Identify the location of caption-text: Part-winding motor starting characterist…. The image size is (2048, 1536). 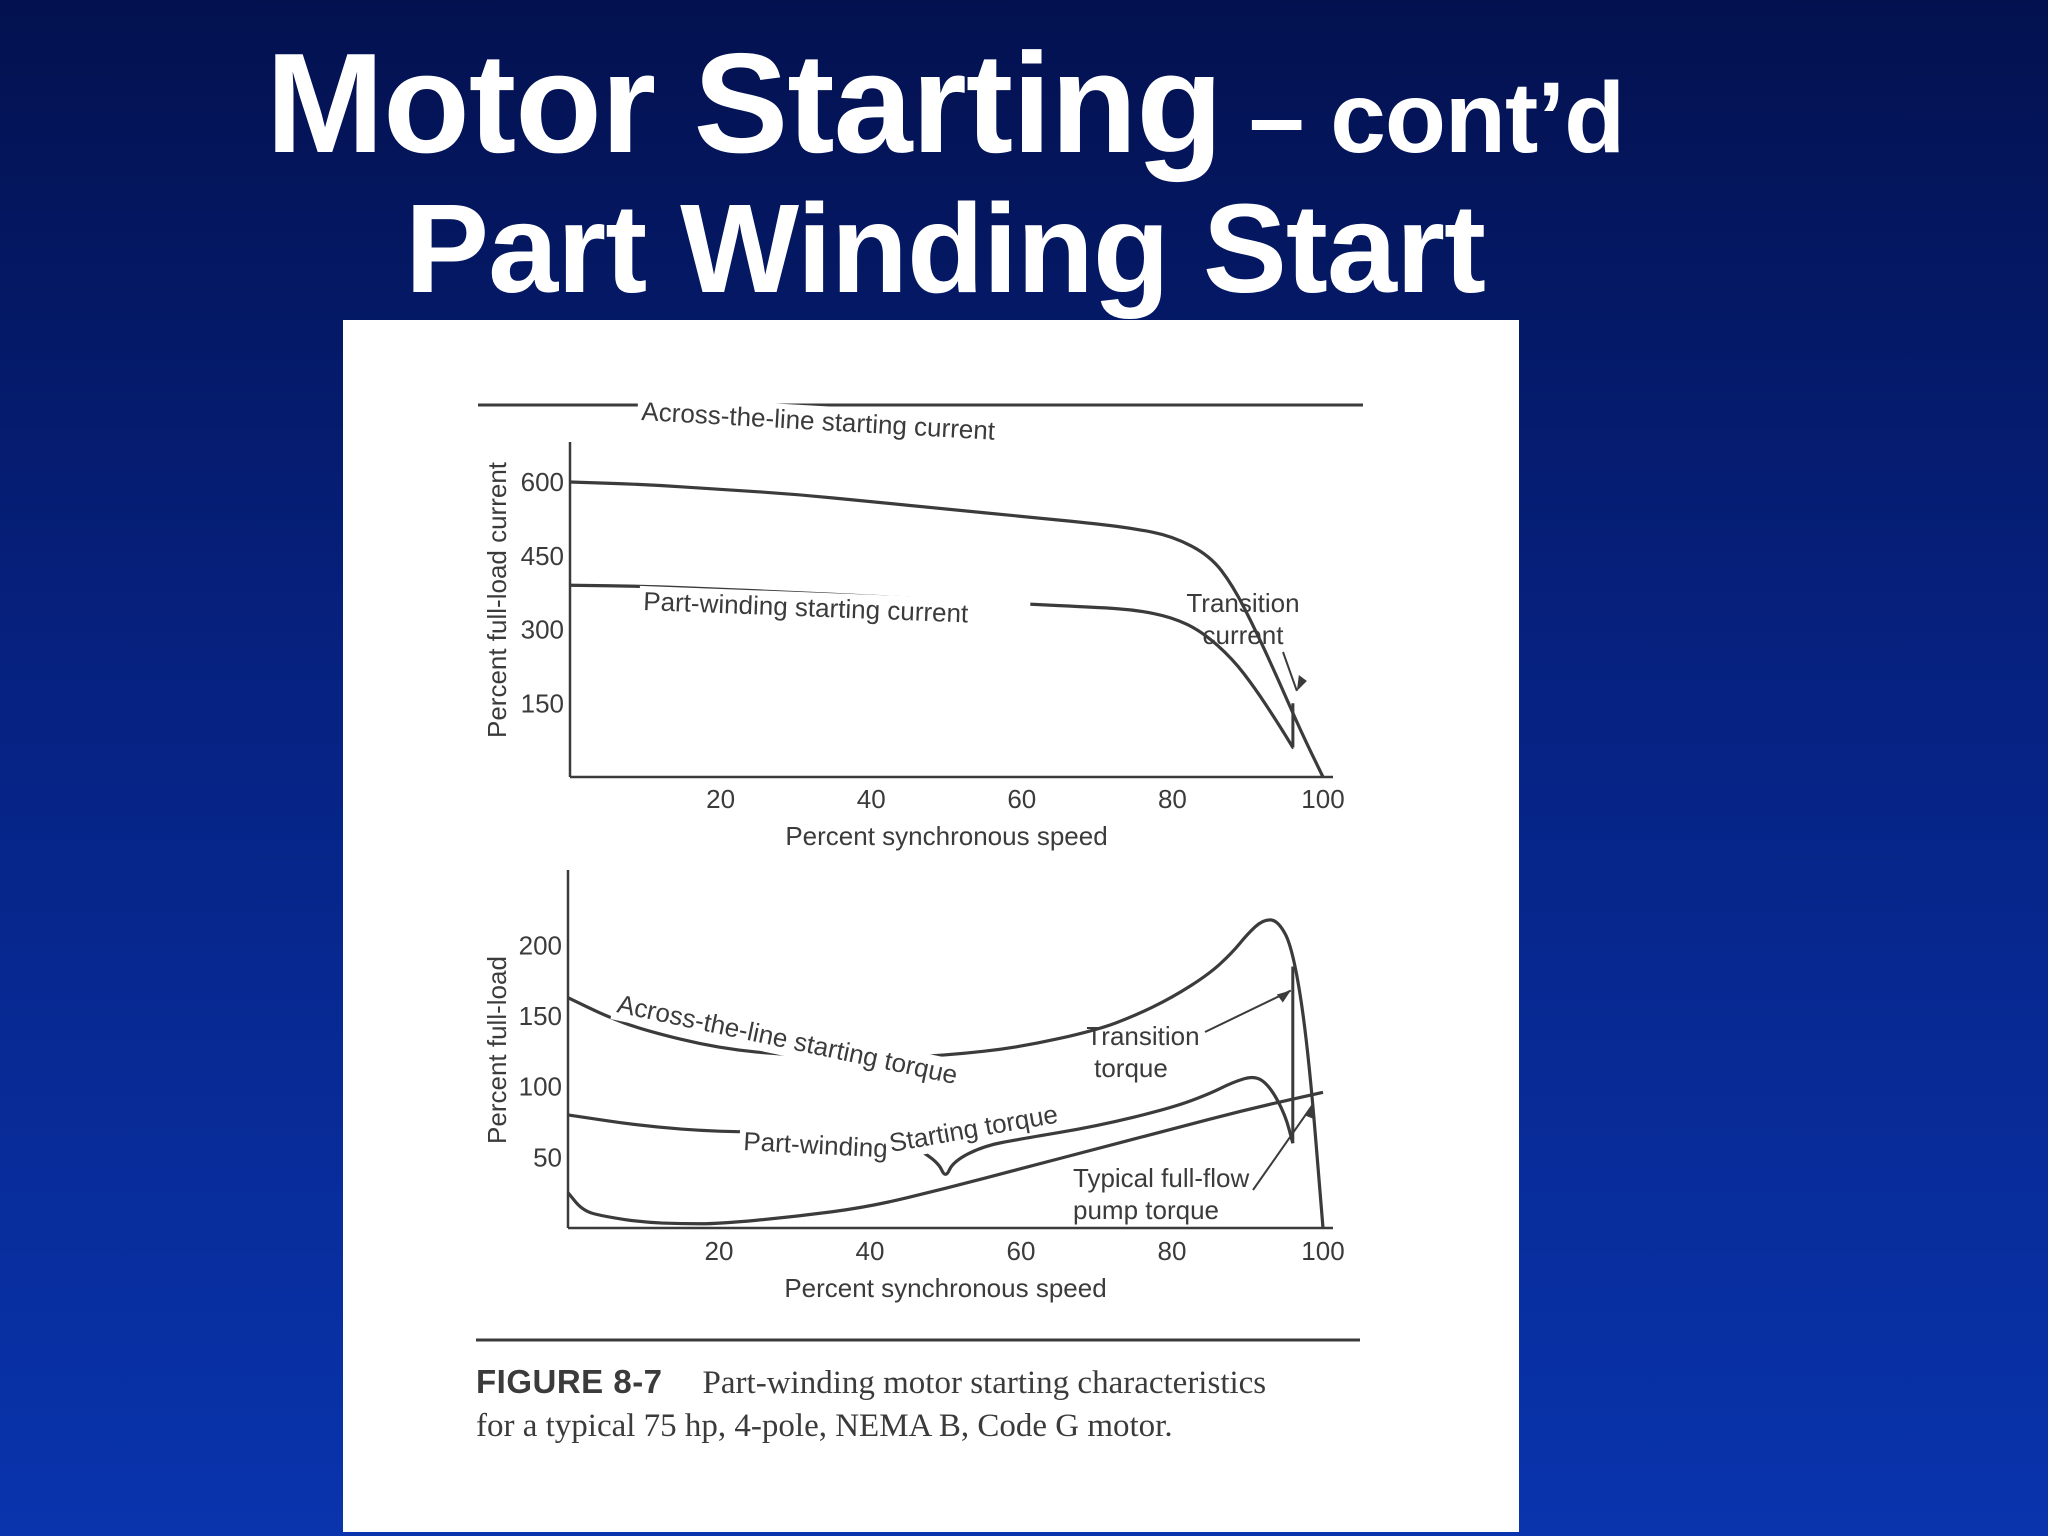
(984, 1383).